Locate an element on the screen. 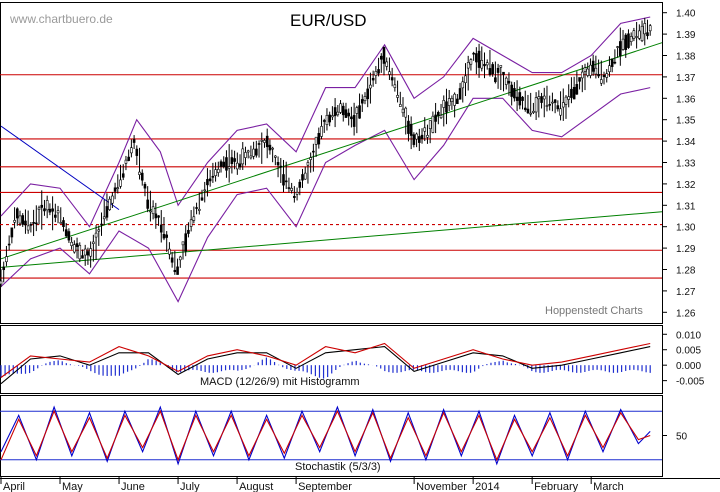  price-ytick-label-5: 1.35 is located at coordinates (686, 121).